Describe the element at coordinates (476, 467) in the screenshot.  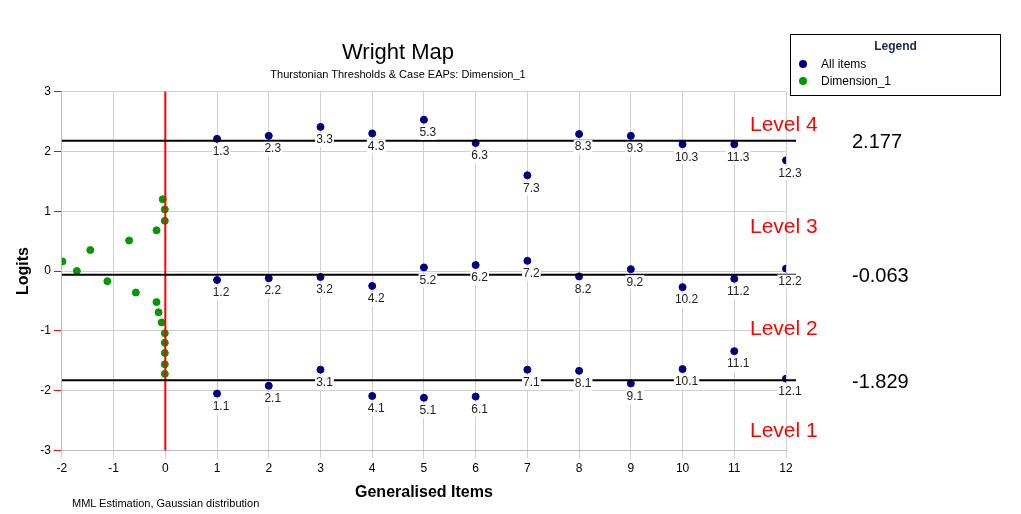
I see `x-tick-label: 6` at that location.